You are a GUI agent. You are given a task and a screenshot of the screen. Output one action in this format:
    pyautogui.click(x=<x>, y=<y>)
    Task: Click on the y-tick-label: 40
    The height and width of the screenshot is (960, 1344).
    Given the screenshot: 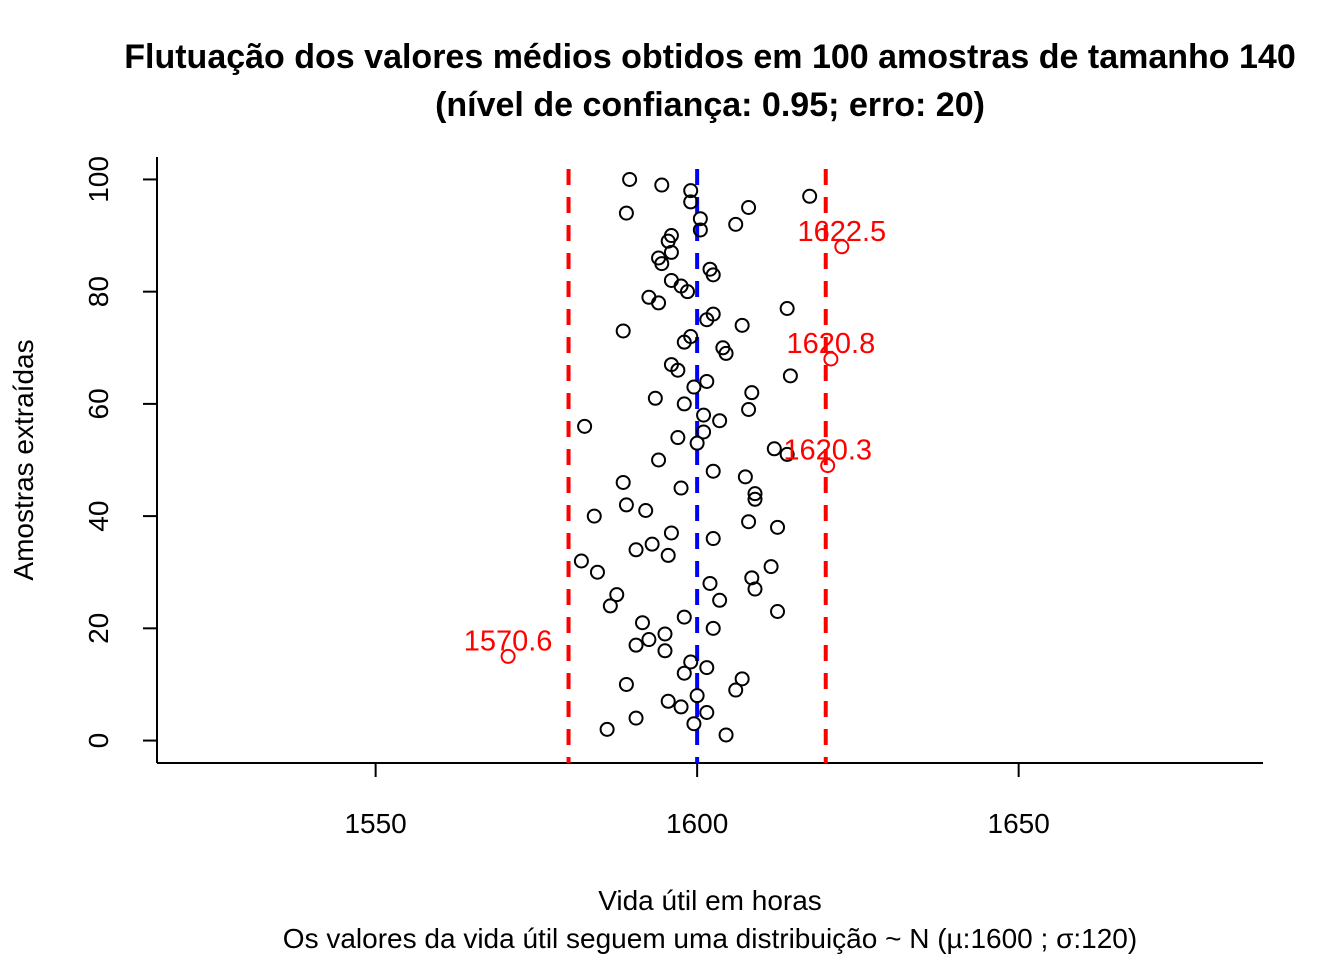 What is the action you would take?
    pyautogui.click(x=98, y=516)
    